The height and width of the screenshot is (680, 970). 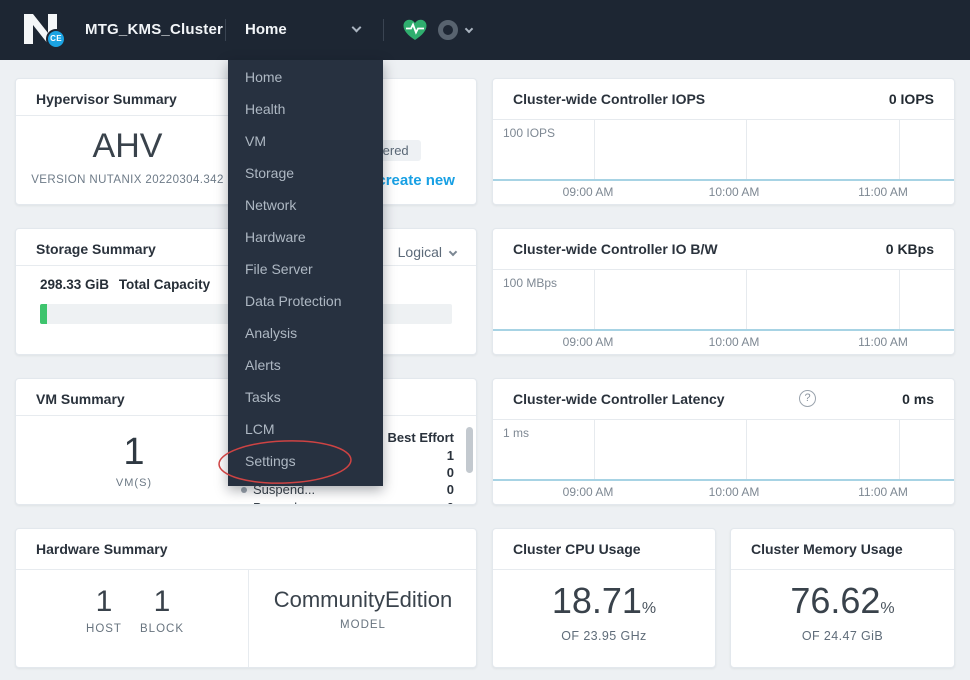 What do you see at coordinates (577, 549) in the screenshot?
I see `card-title: Cluster CPU Usage` at bounding box center [577, 549].